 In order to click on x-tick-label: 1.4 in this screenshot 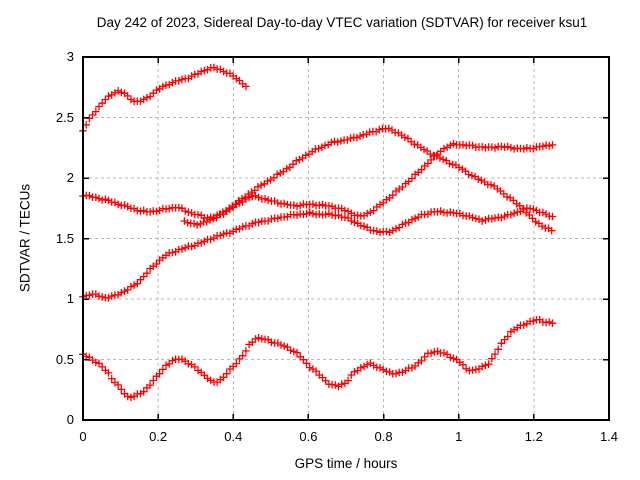, I will do `click(609, 436)`.